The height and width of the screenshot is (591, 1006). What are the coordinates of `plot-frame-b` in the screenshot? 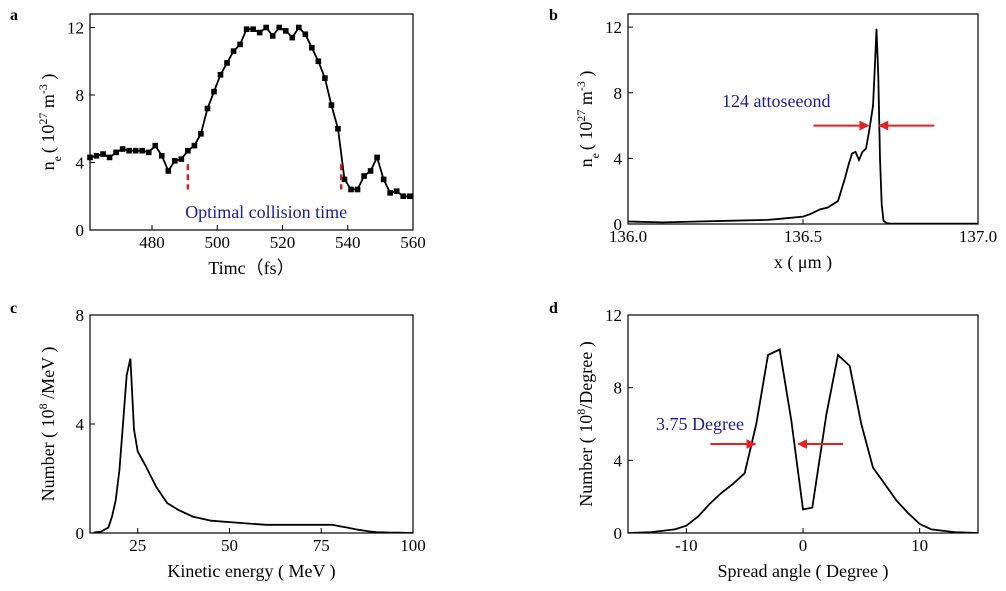 It's located at (803, 119).